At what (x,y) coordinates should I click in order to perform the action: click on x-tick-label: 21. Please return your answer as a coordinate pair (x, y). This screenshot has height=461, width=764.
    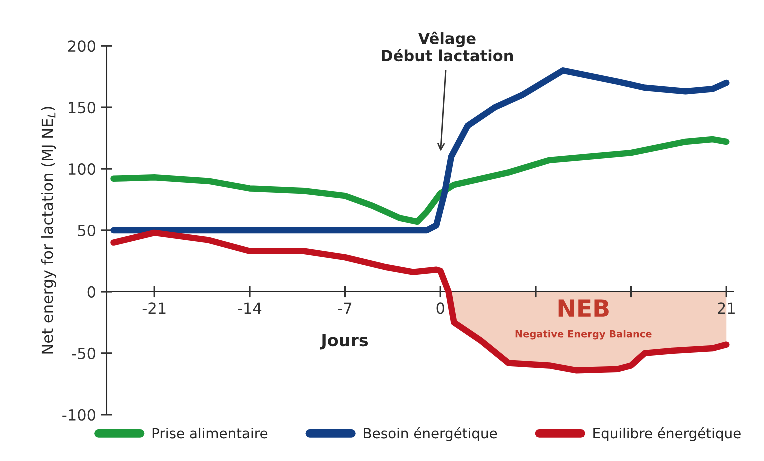
    Looking at the image, I should click on (726, 308).